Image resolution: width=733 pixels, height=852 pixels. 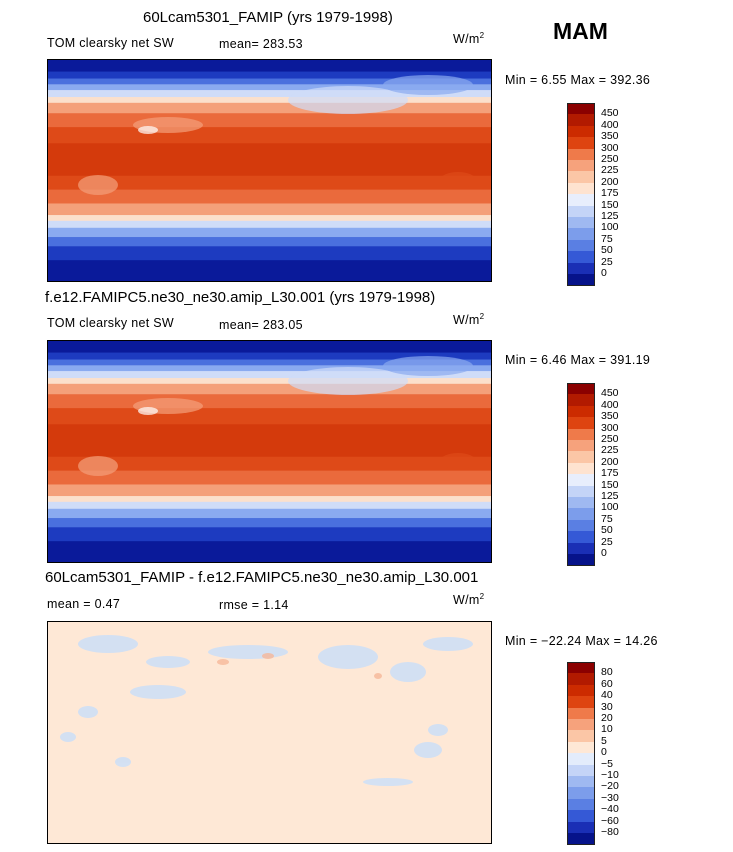 I want to click on colorbar-level-label: 5, so click(x=604, y=740).